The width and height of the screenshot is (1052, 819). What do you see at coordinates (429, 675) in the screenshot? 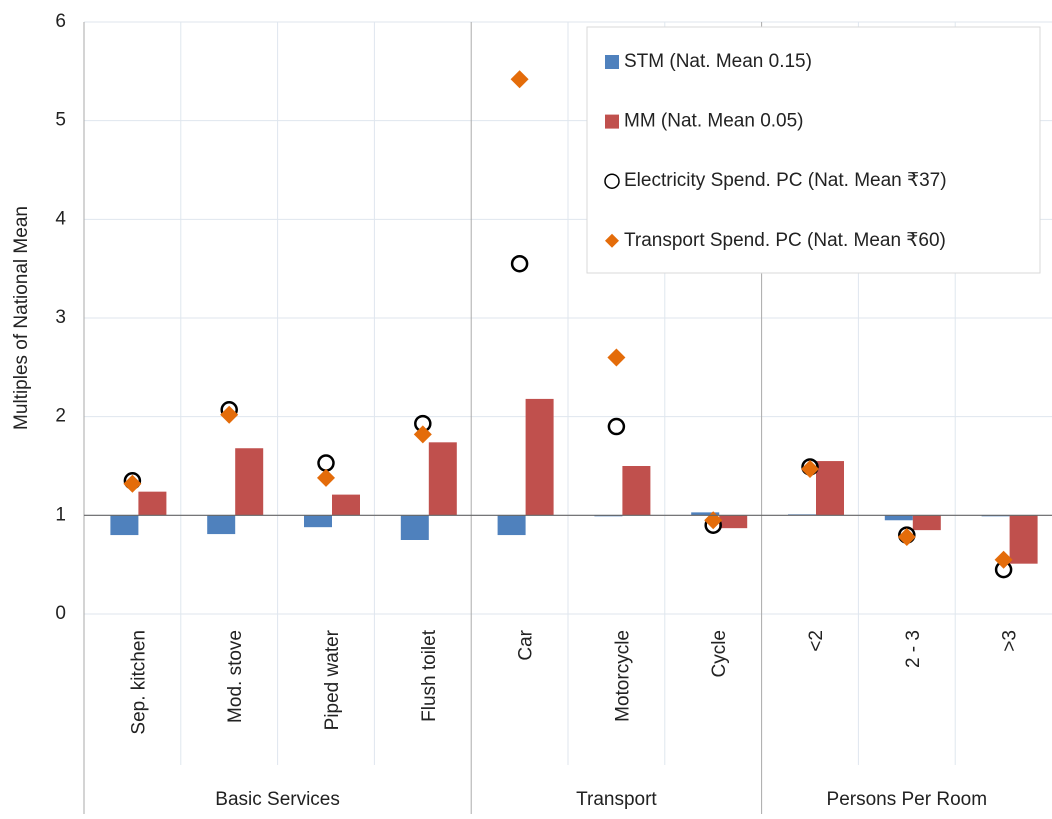
I see `x-tick-label: Flush toilet` at bounding box center [429, 675].